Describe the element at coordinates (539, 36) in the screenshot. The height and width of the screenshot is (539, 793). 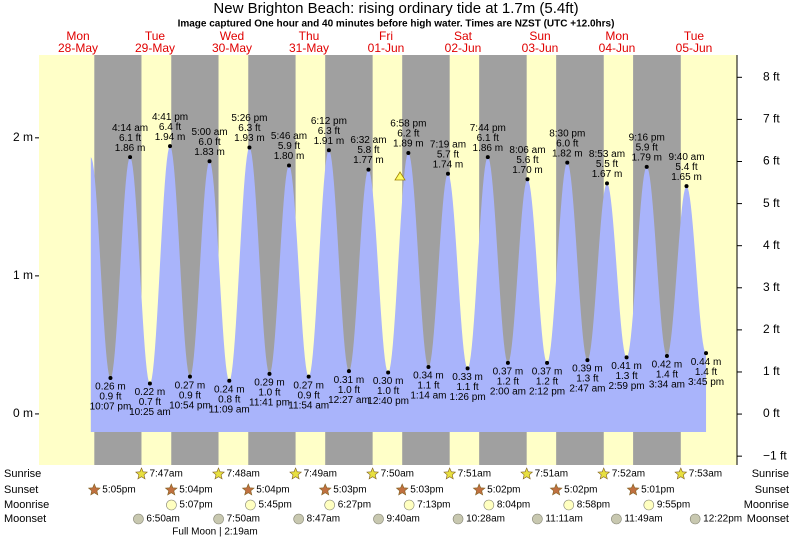
I see `weekday-label: Sun` at that location.